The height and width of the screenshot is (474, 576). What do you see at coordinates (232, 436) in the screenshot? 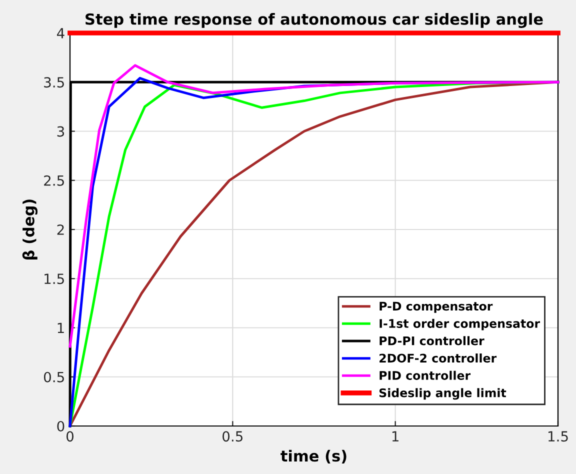
I see `x-tick-label: 0.5` at bounding box center [232, 436].